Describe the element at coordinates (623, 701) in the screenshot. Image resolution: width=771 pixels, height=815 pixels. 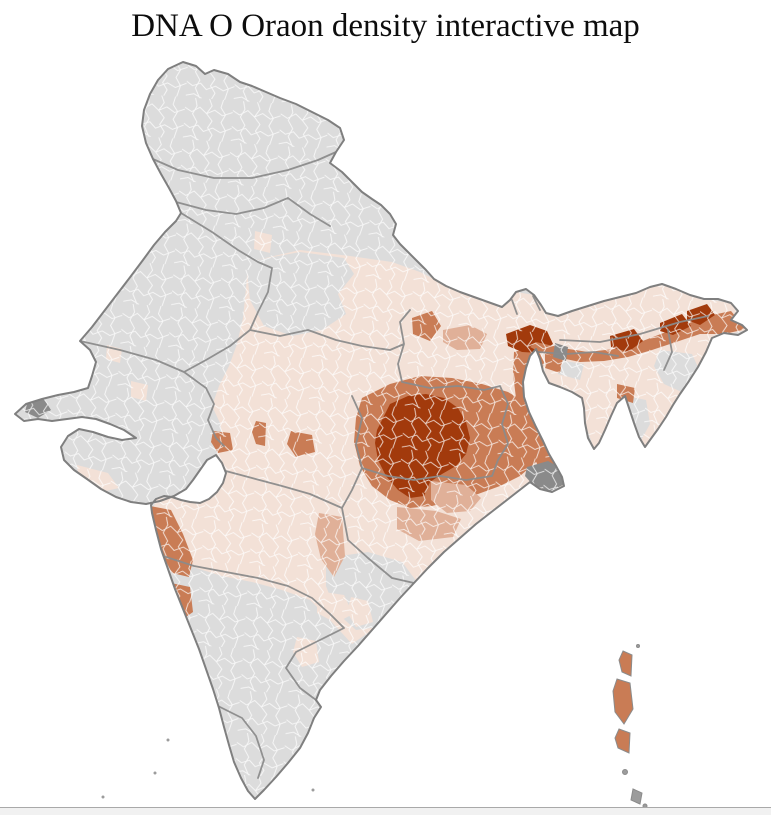
I see `island-middle-andaman` at that location.